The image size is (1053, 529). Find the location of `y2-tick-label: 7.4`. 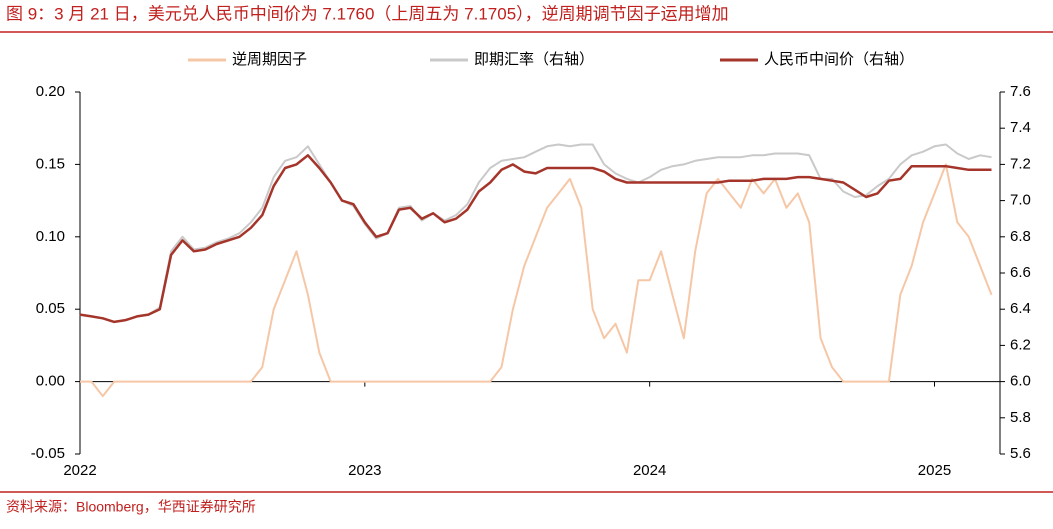

y2-tick-label: 7.4 is located at coordinates (1020, 127).